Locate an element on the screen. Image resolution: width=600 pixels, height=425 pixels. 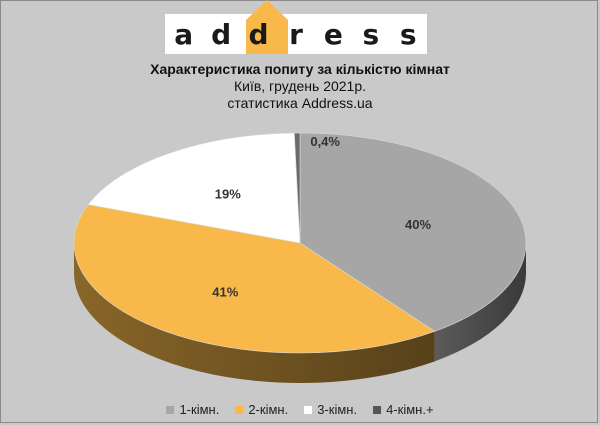
logo-letters: a d d r e s s is located at coordinates (296, 34).